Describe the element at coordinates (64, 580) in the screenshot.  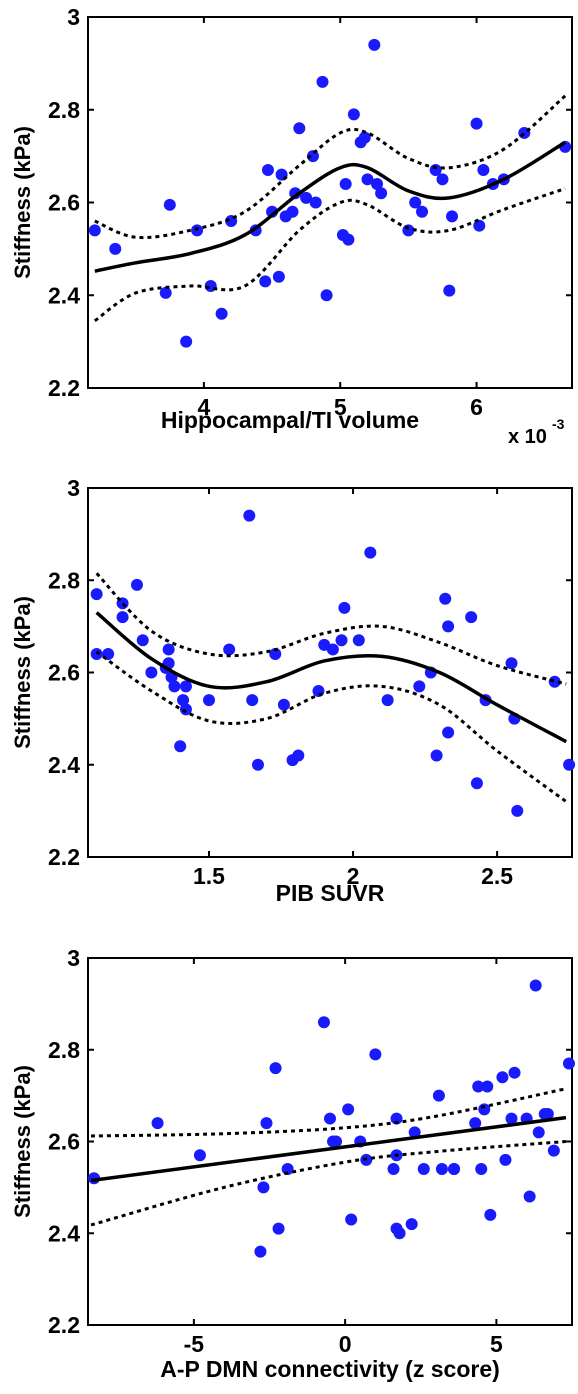
I see `y-tick-label: 2.8` at that location.